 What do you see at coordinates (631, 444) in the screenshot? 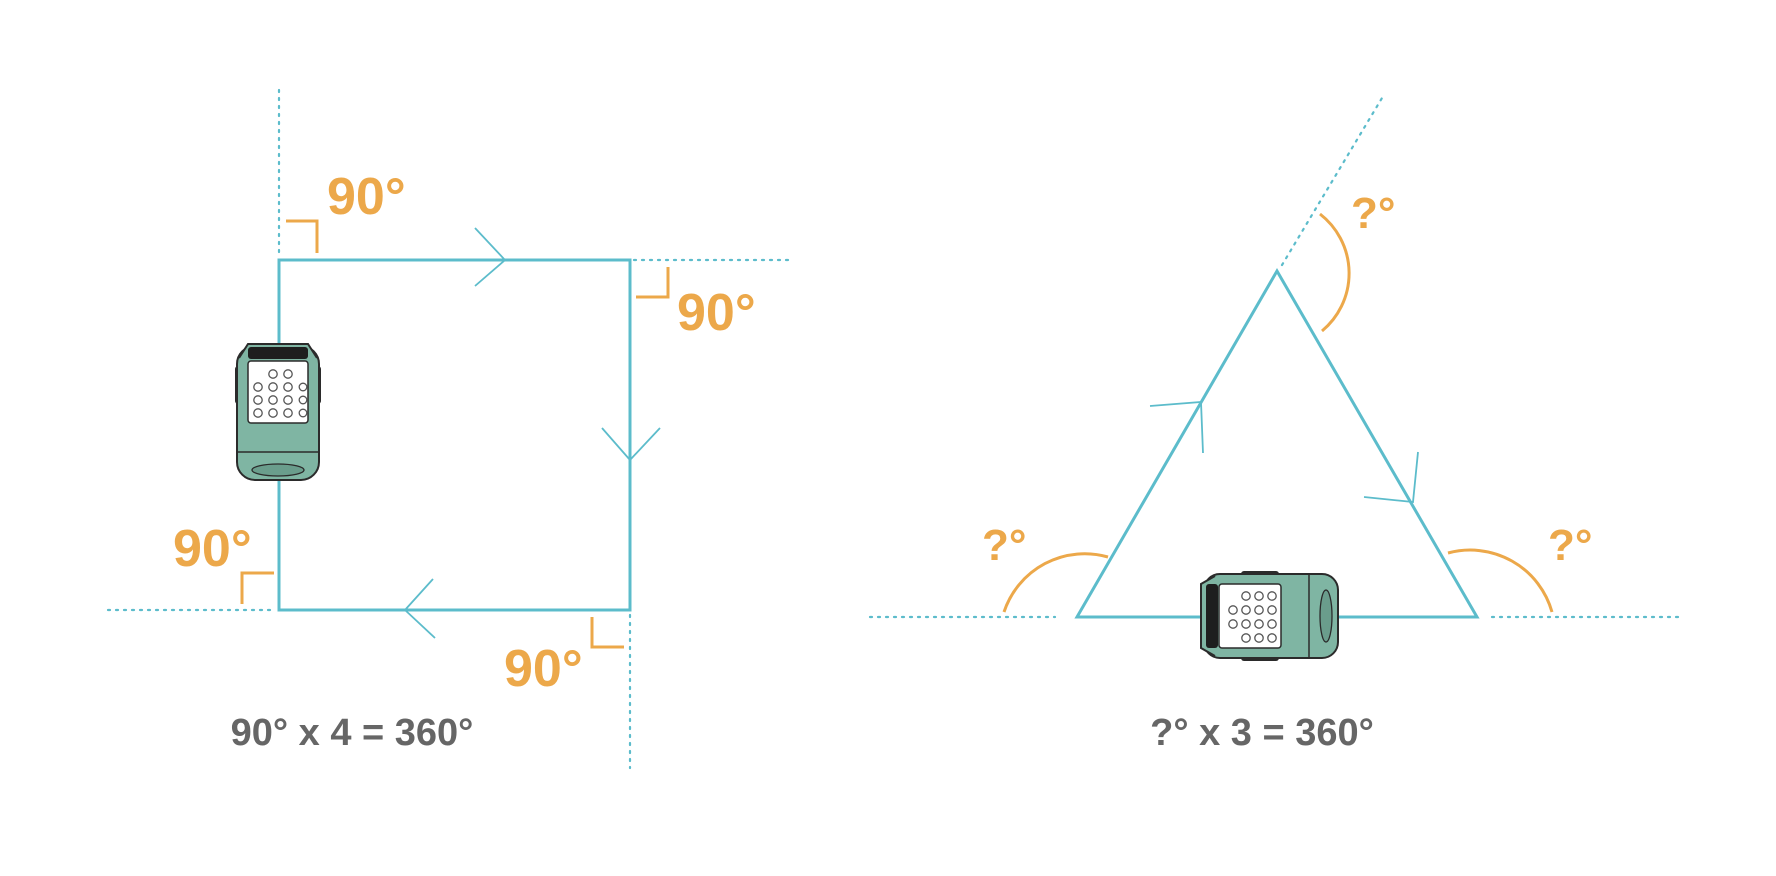
I see `direction-arrow-right` at bounding box center [631, 444].